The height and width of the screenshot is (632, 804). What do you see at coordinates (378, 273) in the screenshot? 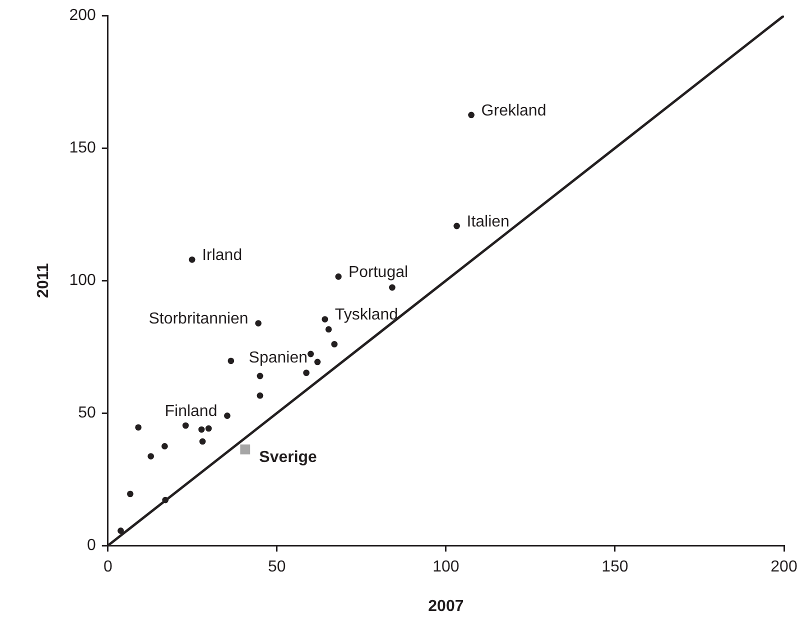
I see `annotation: Portugal` at bounding box center [378, 273].